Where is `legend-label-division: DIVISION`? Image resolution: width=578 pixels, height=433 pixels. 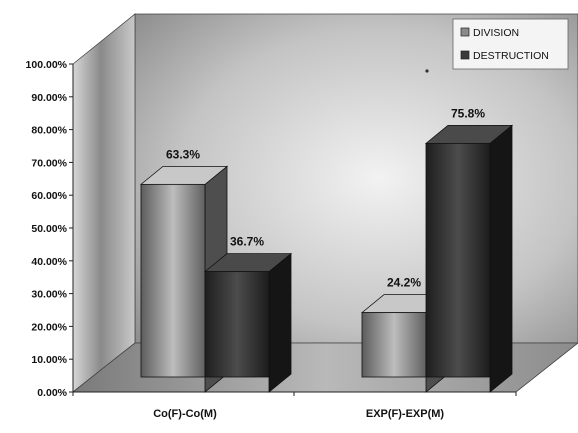
legend-label-division: DIVISION is located at coordinates (496, 33).